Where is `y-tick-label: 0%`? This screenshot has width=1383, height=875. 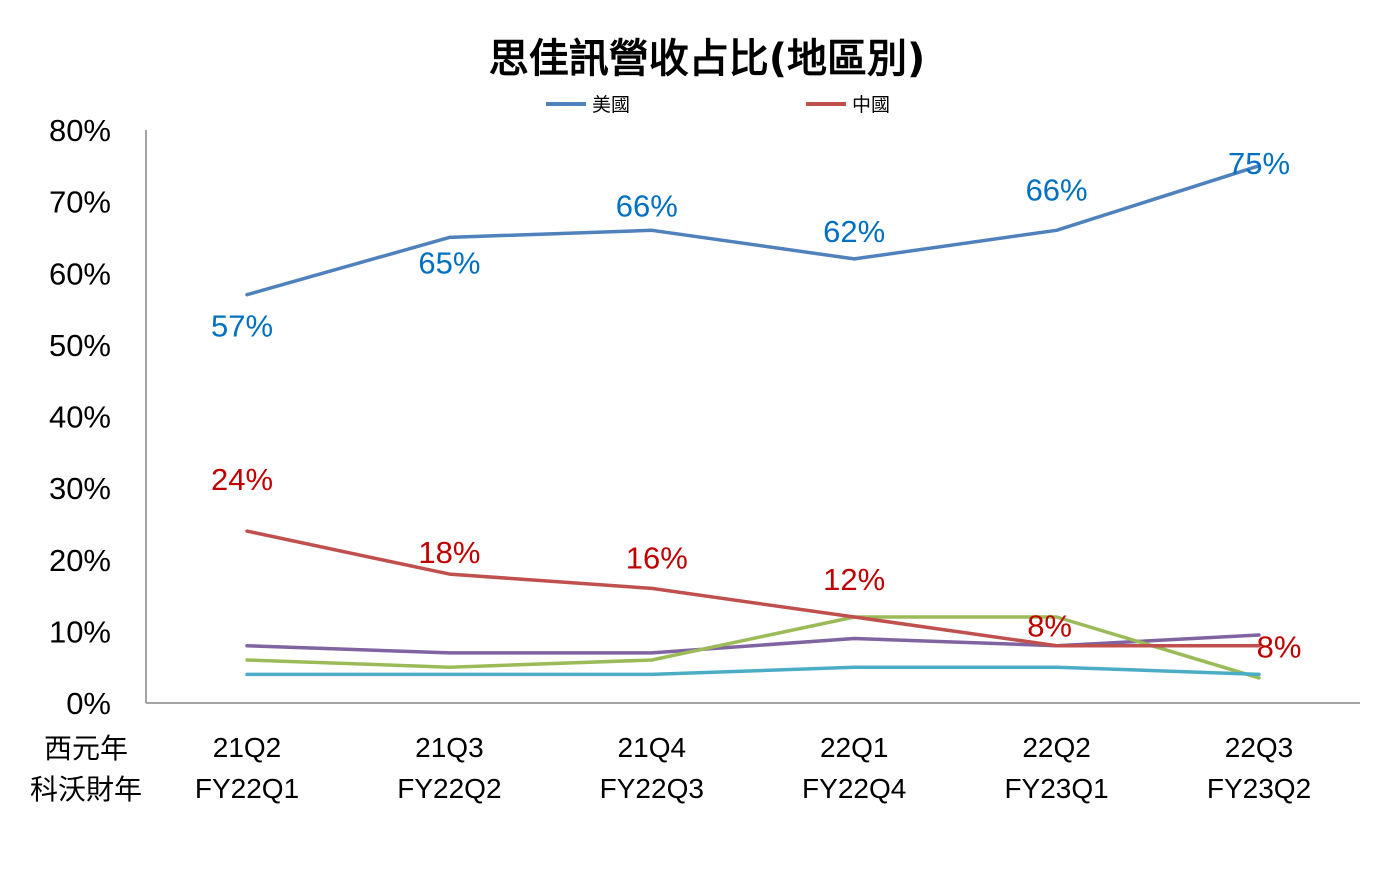
y-tick-label: 0% is located at coordinates (88, 703).